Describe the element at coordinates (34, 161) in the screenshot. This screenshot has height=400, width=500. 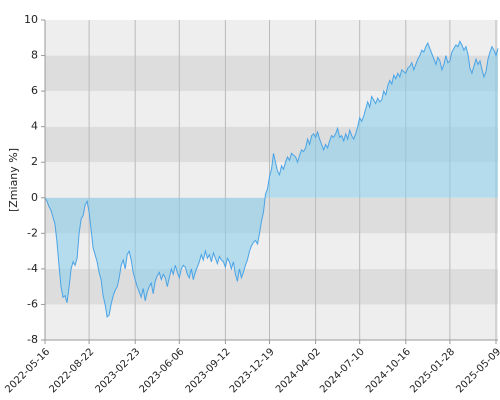
I see `y-tick-label: 2` at that location.